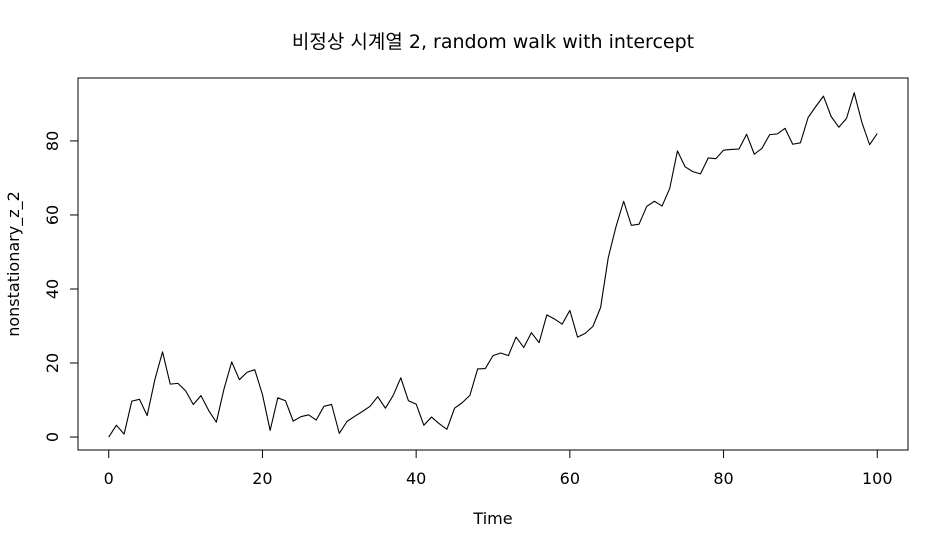  I want to click on x-tick-label: 40, so click(416, 478).